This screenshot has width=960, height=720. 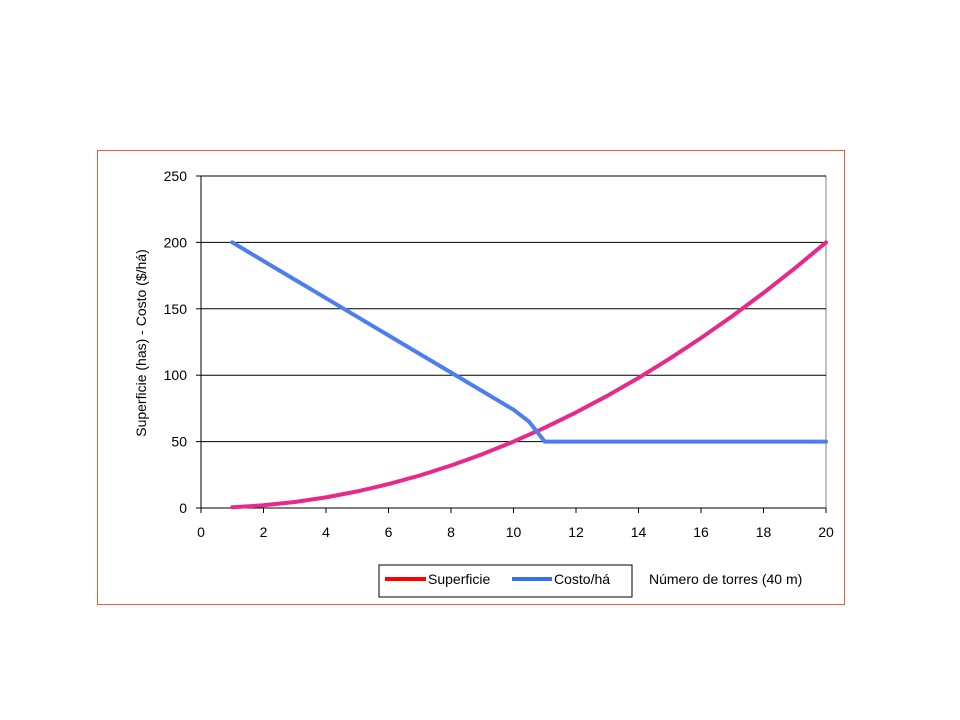 I want to click on y-axis-title: Superficie (has) - Costo ($/há), so click(x=141, y=343).